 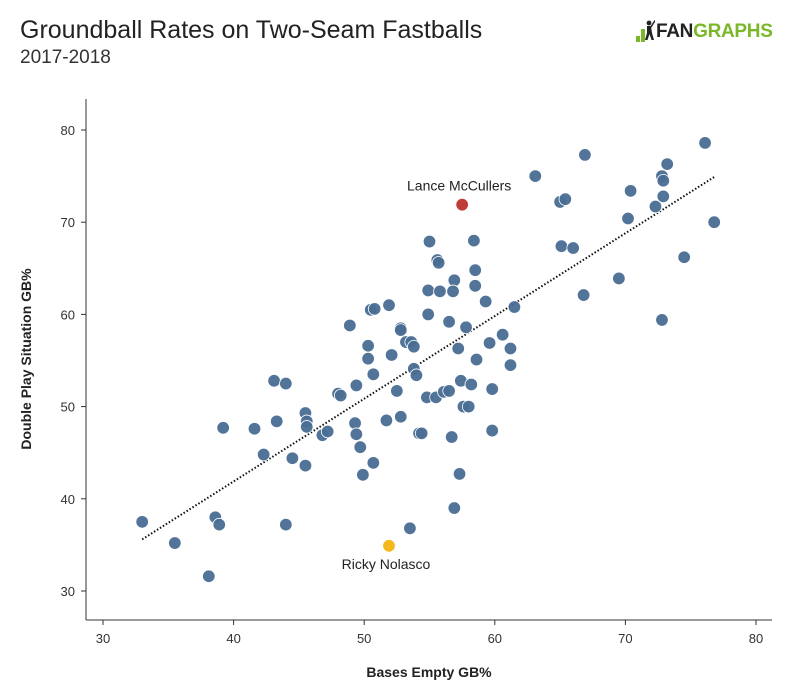 What do you see at coordinates (733, 31) in the screenshot?
I see `logo-text-graphs: GRAPHS` at bounding box center [733, 31].